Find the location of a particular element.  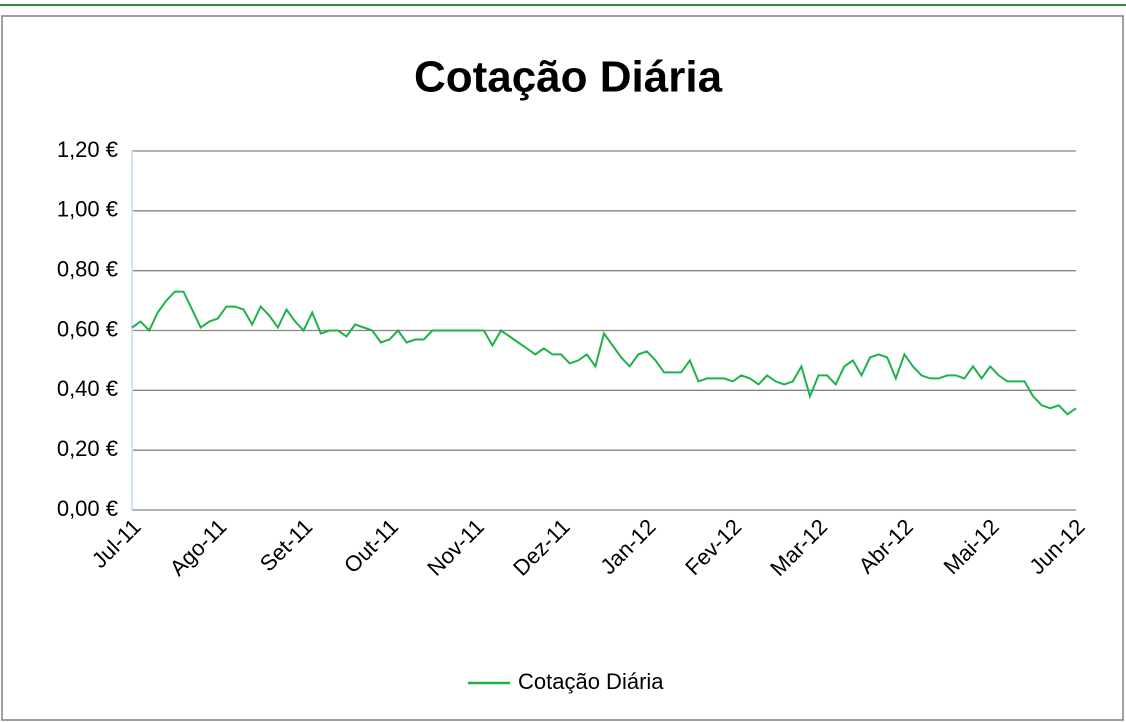

y-tick-label: 0,20 € is located at coordinates (87, 448).